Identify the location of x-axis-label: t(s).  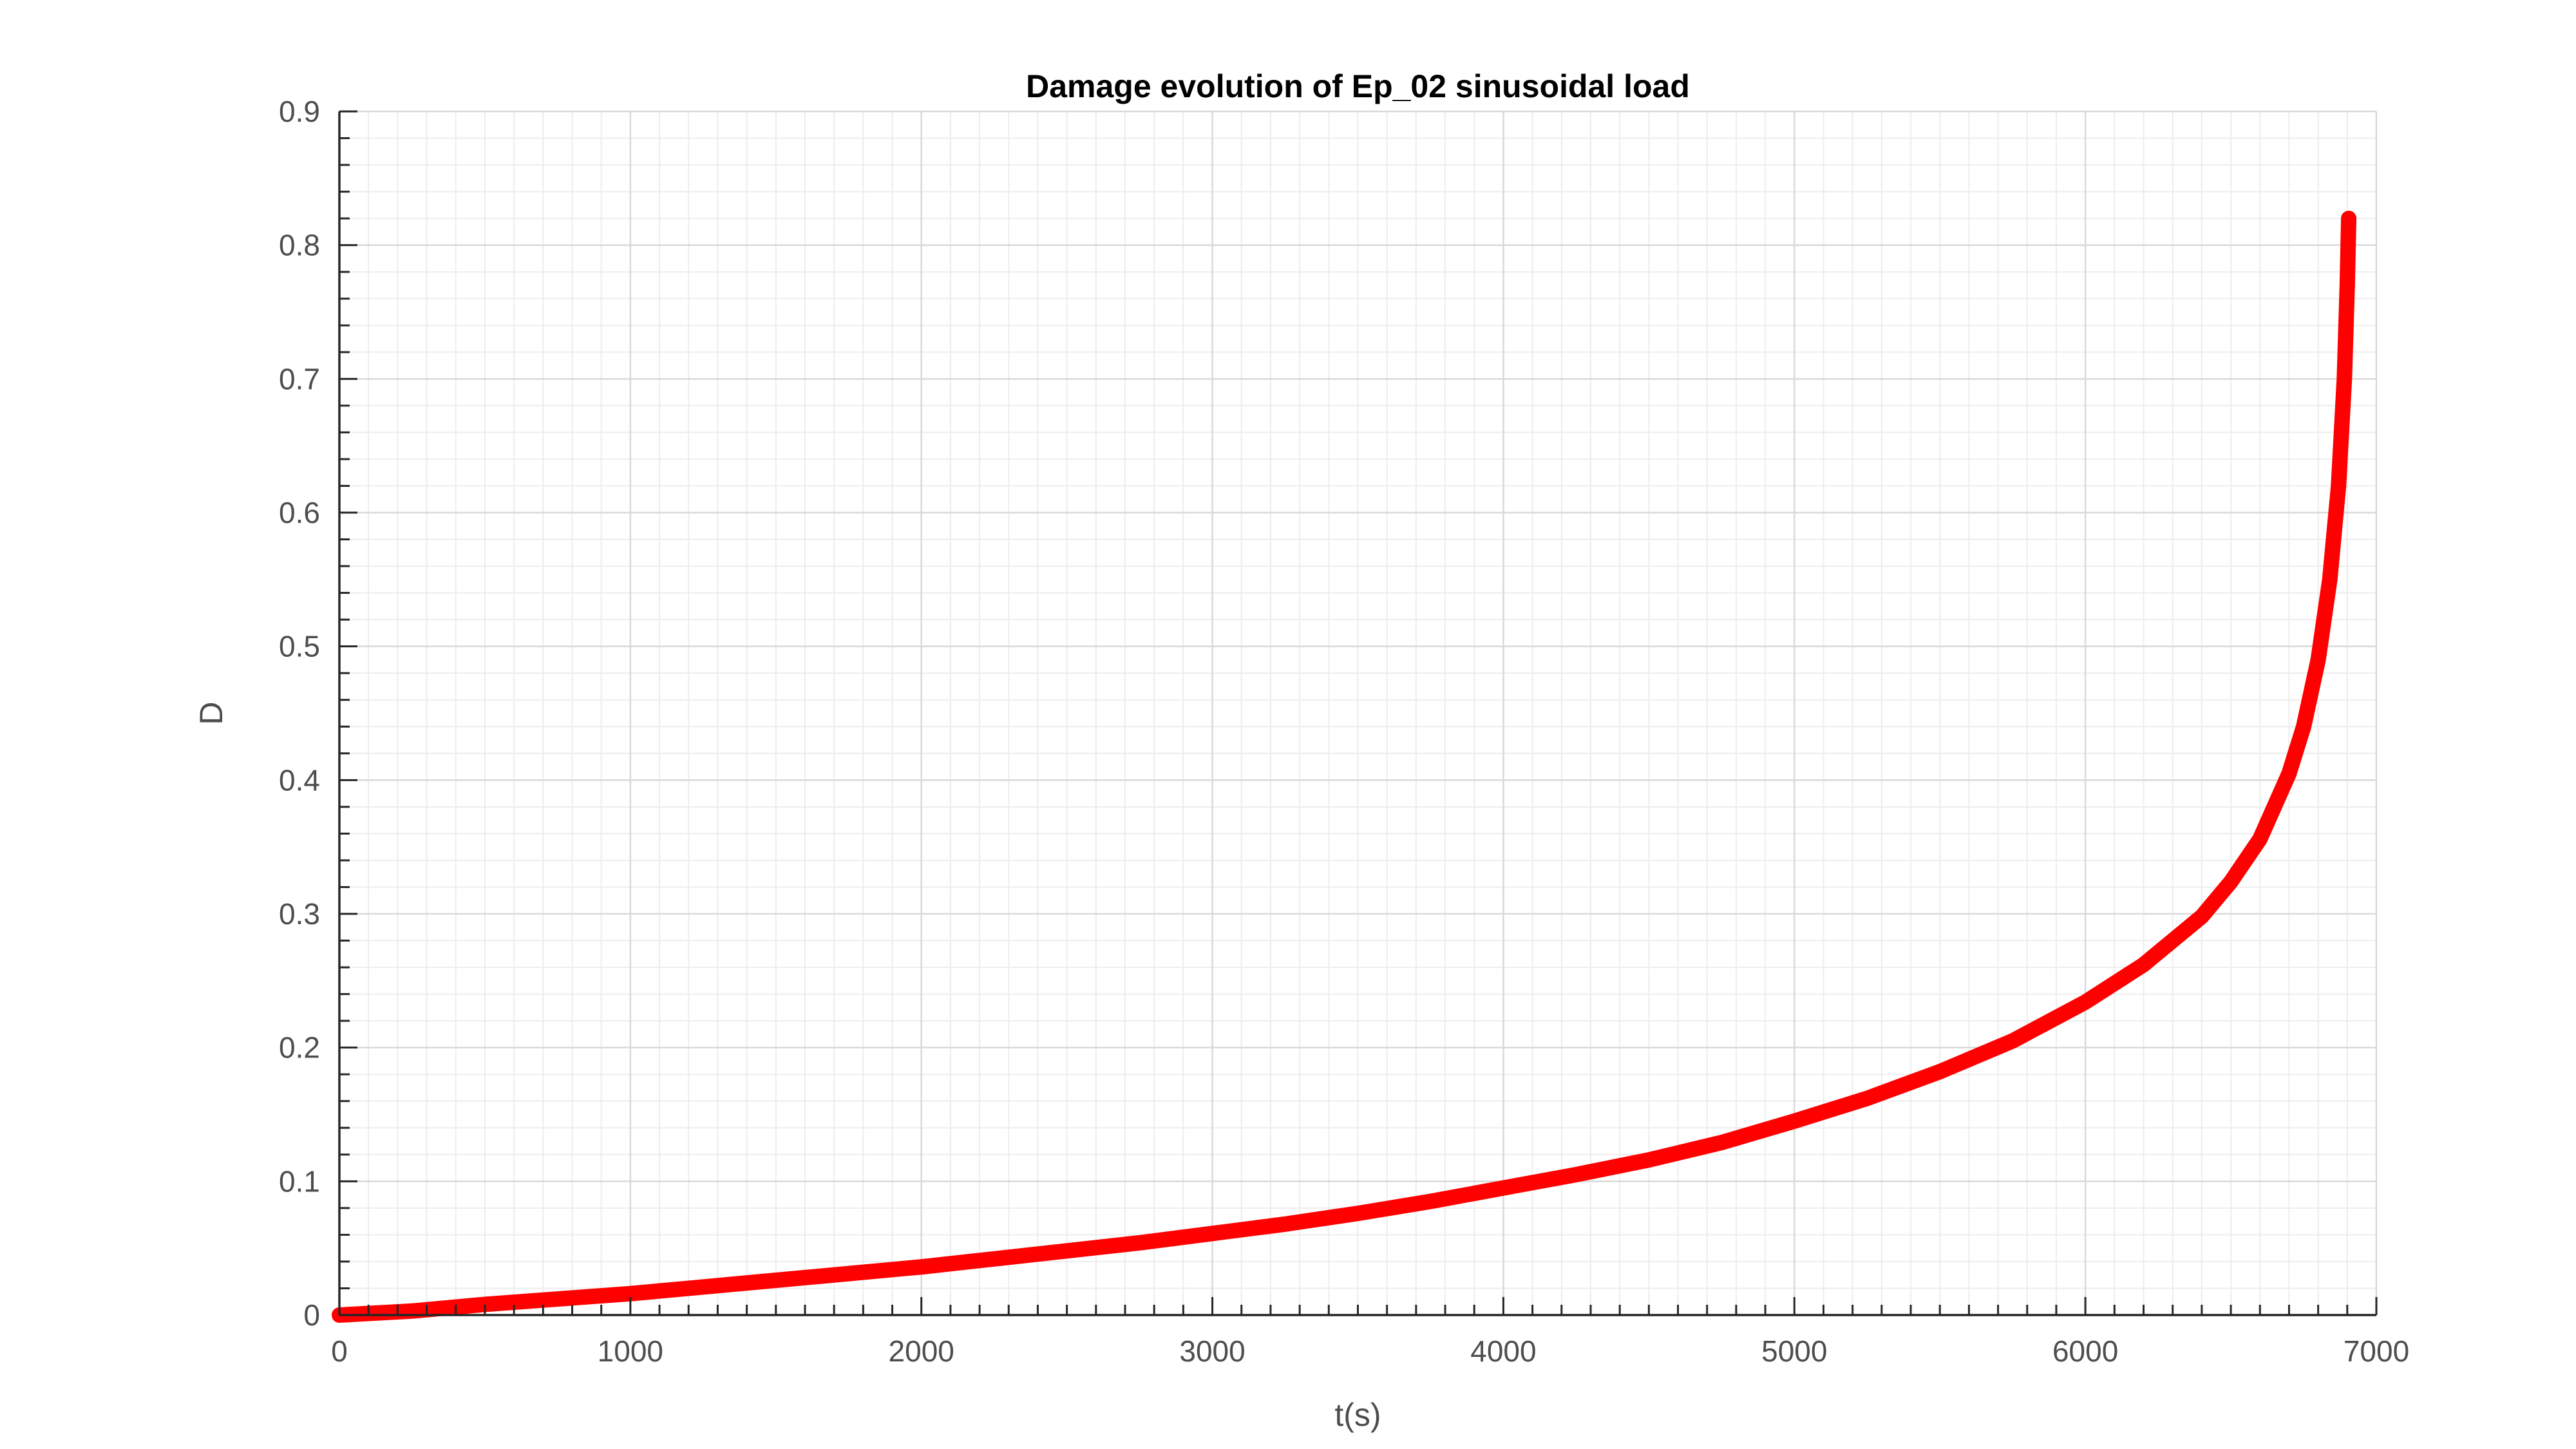
(1357, 1415).